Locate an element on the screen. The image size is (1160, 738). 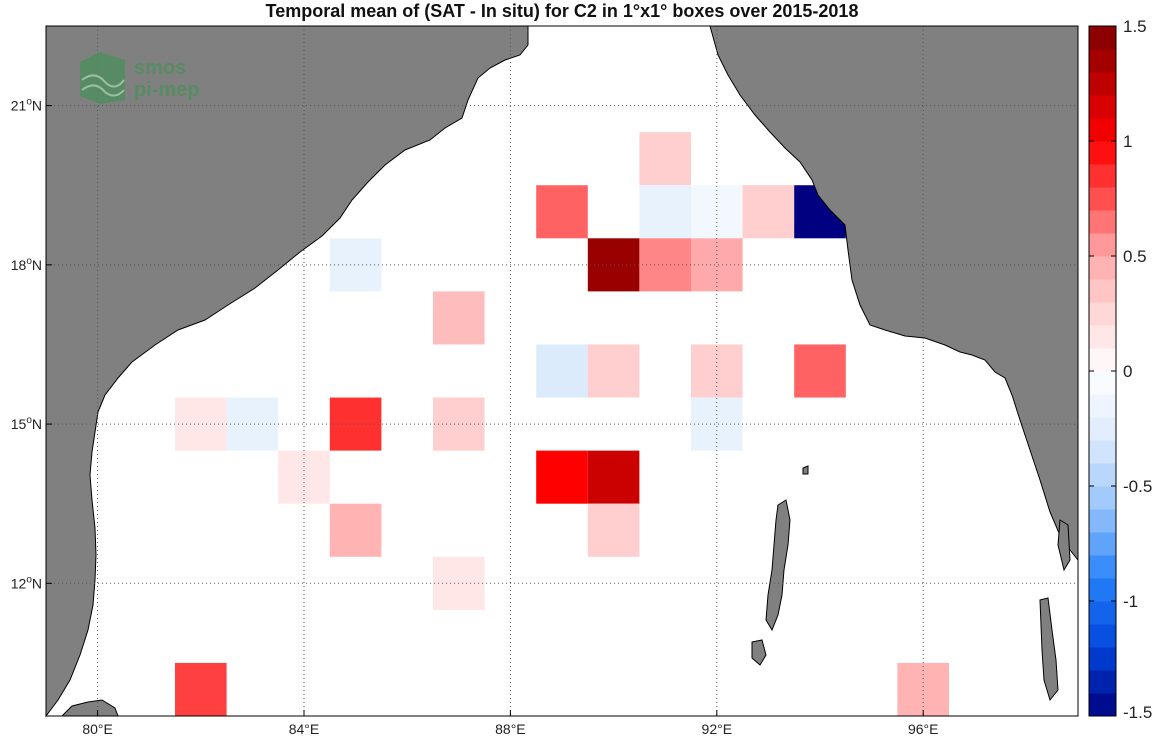
colorbar-tick-label: -1.5 is located at coordinates (1137, 712).